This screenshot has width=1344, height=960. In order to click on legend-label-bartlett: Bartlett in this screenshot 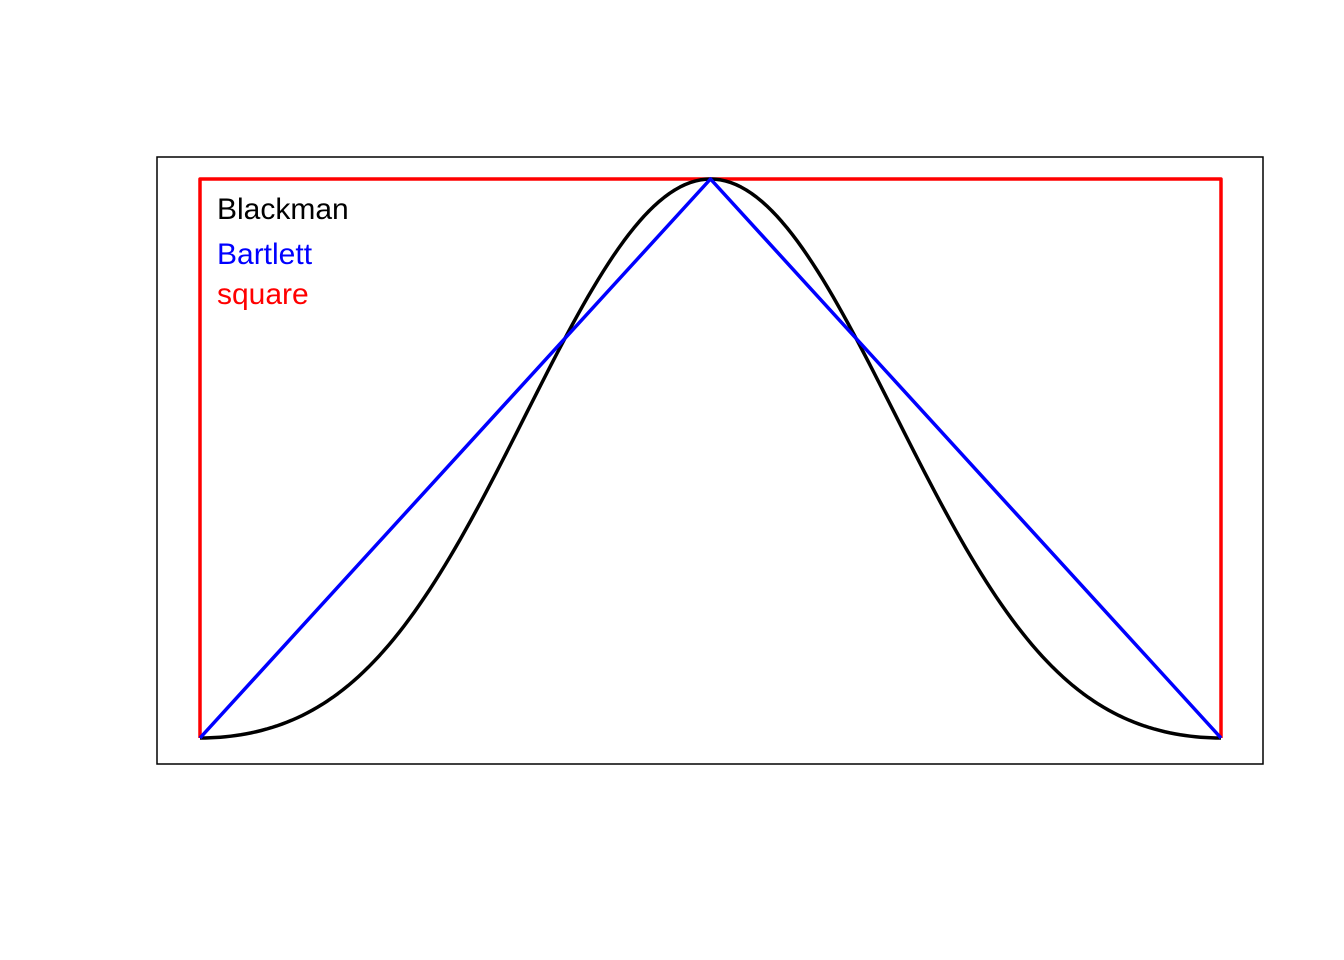, I will do `click(265, 254)`.